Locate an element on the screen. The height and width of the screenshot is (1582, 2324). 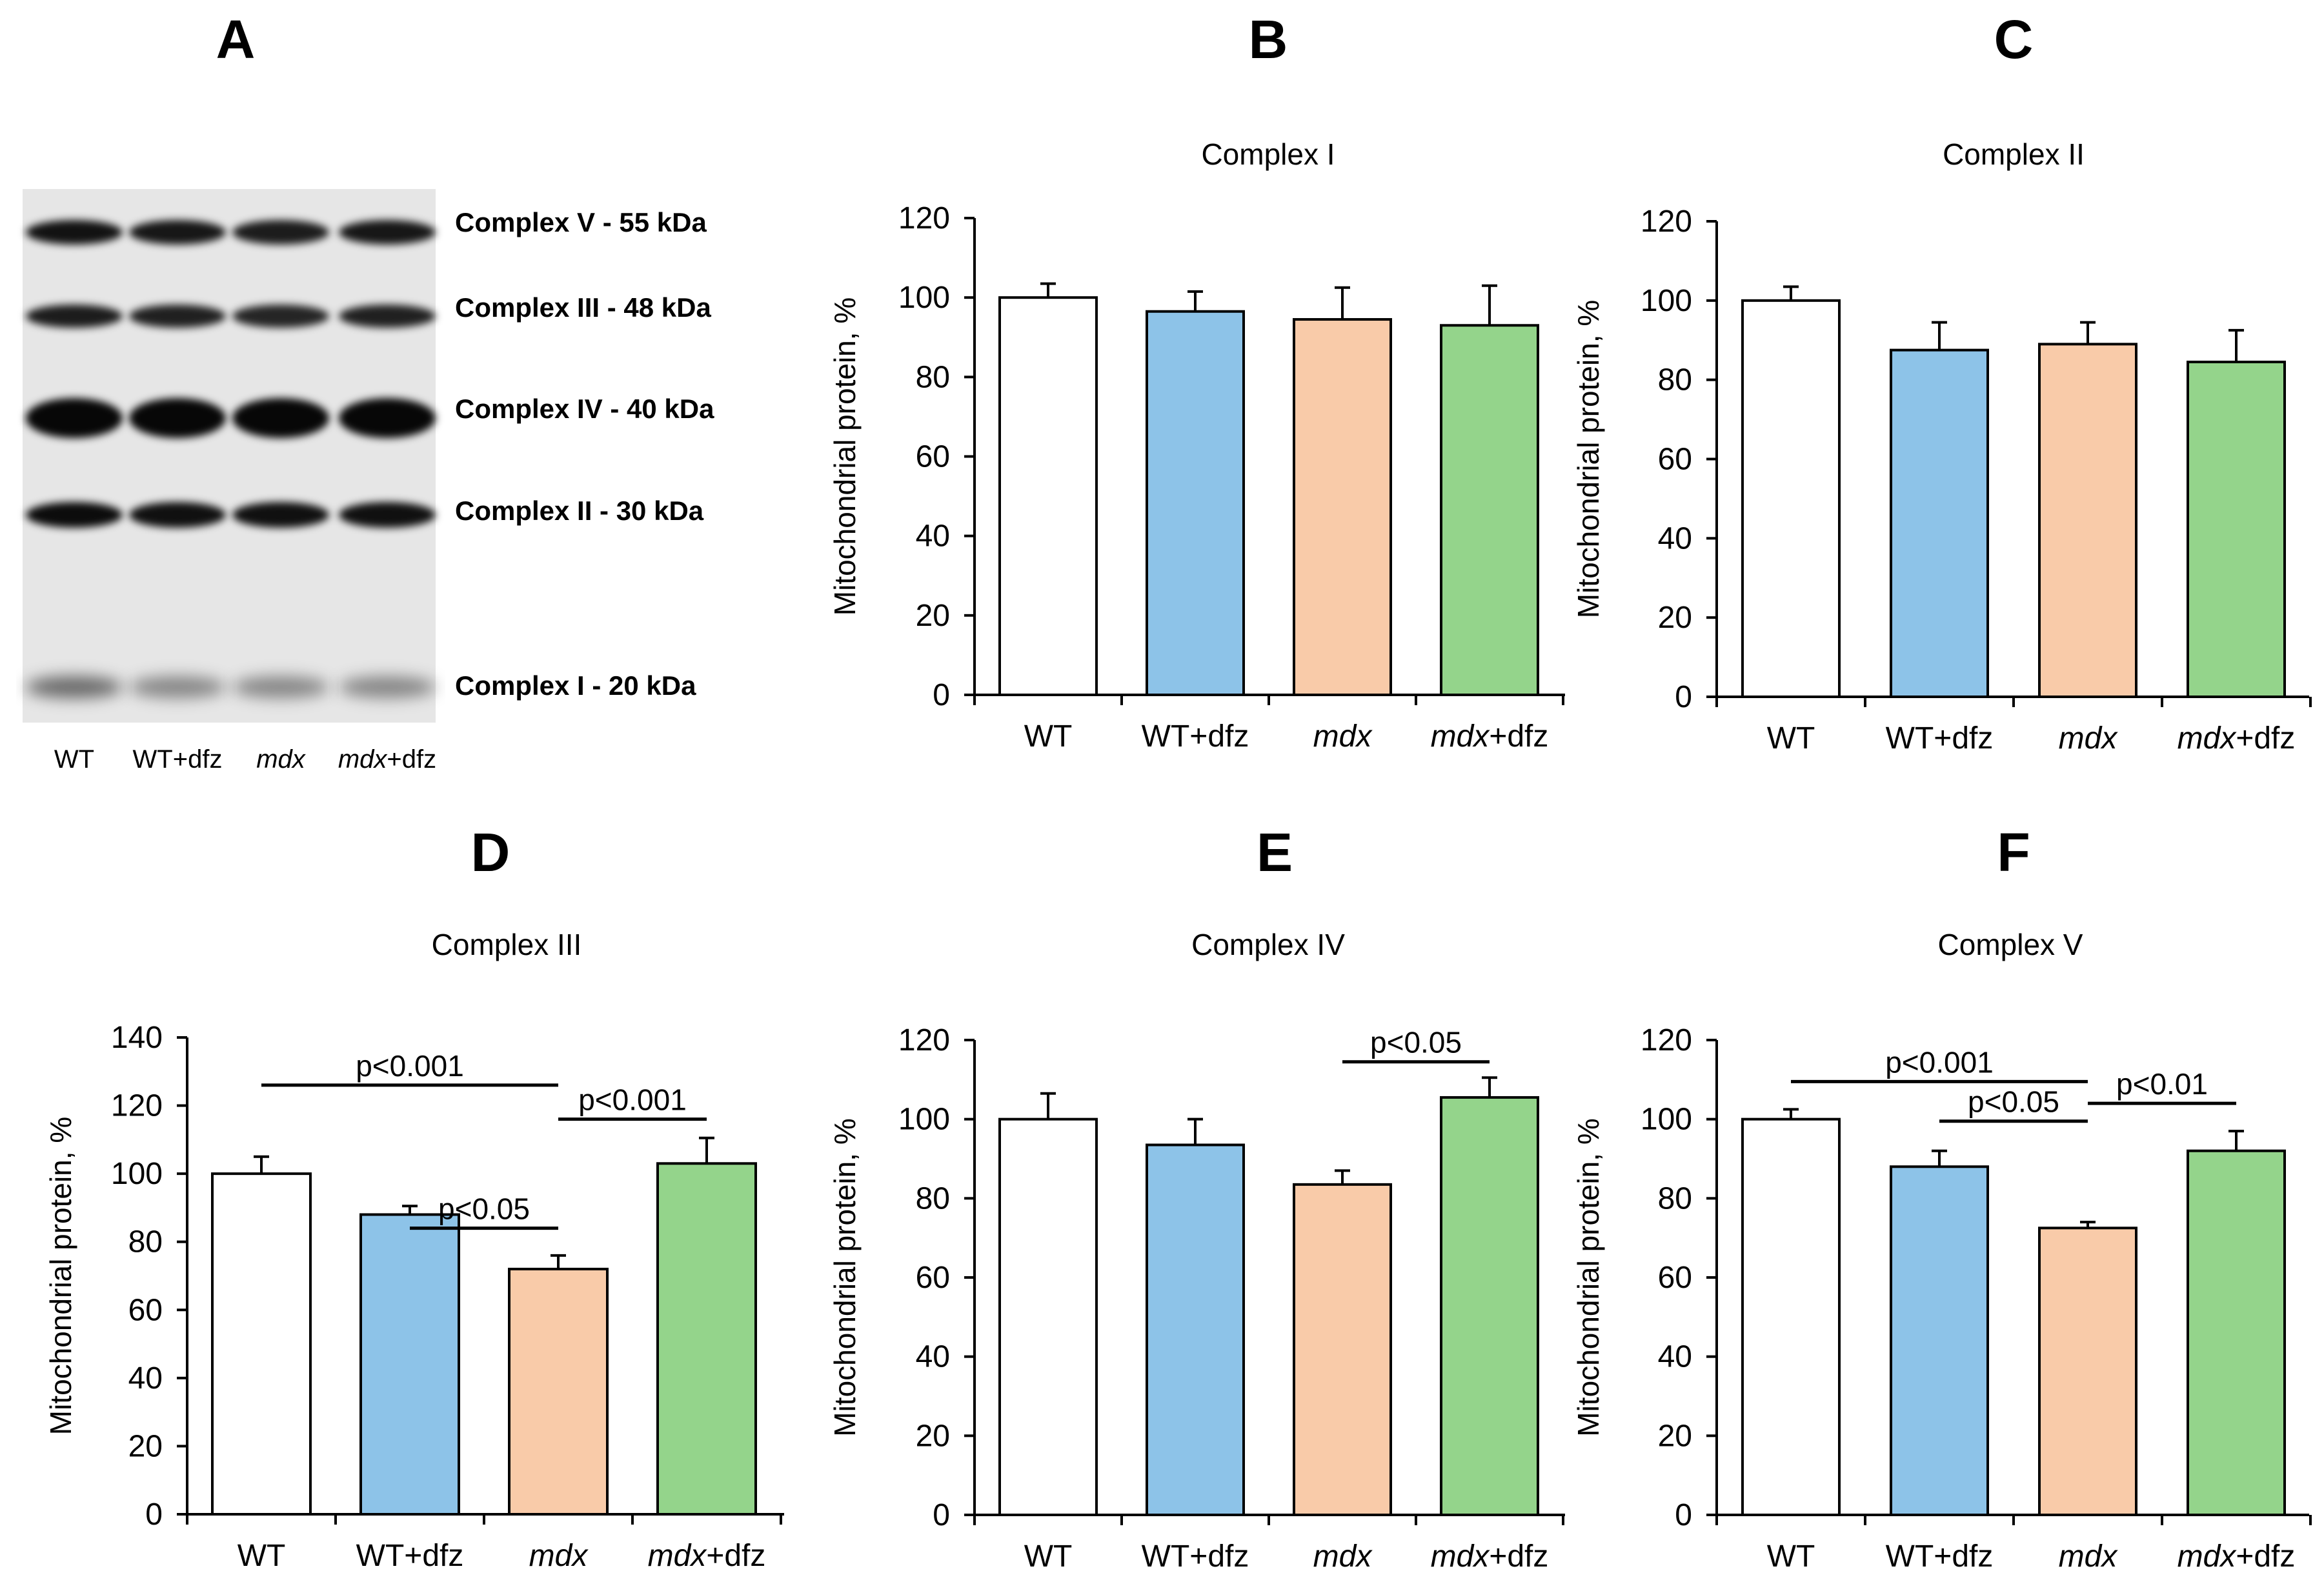
lane-labels: WT WT+dfz mdx mdx+dfz is located at coordinates (245, 759).